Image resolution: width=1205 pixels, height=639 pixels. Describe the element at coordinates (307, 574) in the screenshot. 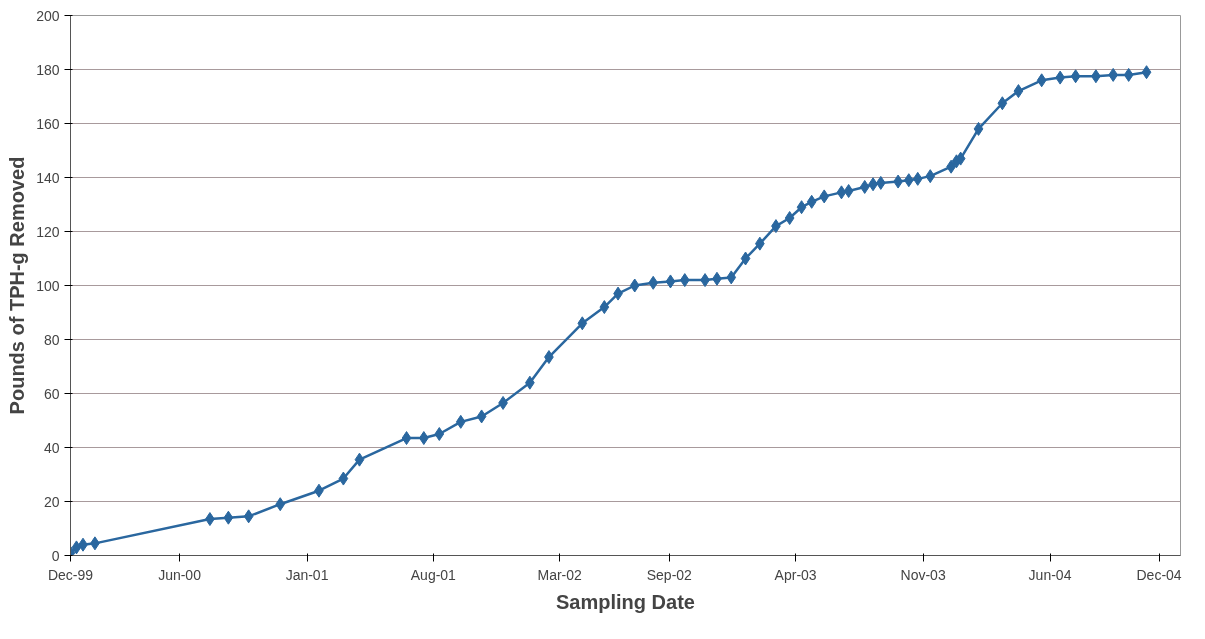

I see `x-tick-label: Jan-01` at that location.